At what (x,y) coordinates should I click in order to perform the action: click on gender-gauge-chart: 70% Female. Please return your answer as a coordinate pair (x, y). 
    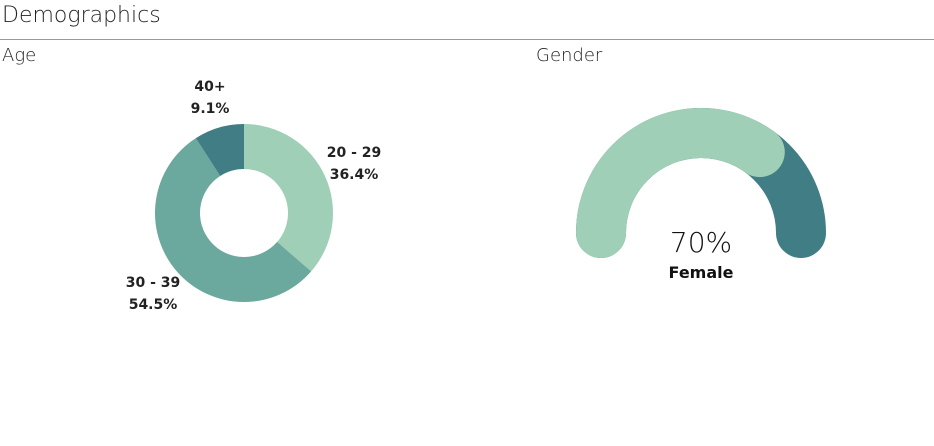
    Looking at the image, I should click on (701, 195).